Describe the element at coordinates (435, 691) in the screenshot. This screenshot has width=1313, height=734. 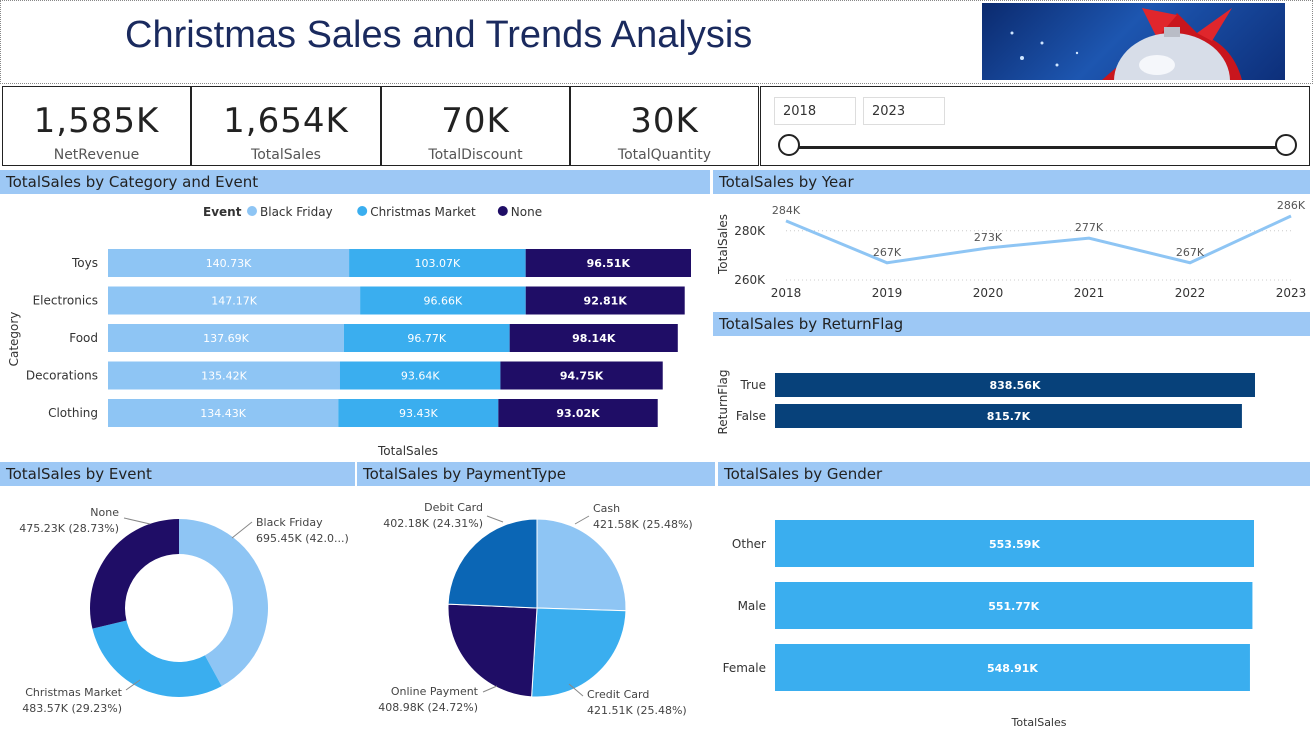
I see `slice-name-label: Online Payment` at that location.